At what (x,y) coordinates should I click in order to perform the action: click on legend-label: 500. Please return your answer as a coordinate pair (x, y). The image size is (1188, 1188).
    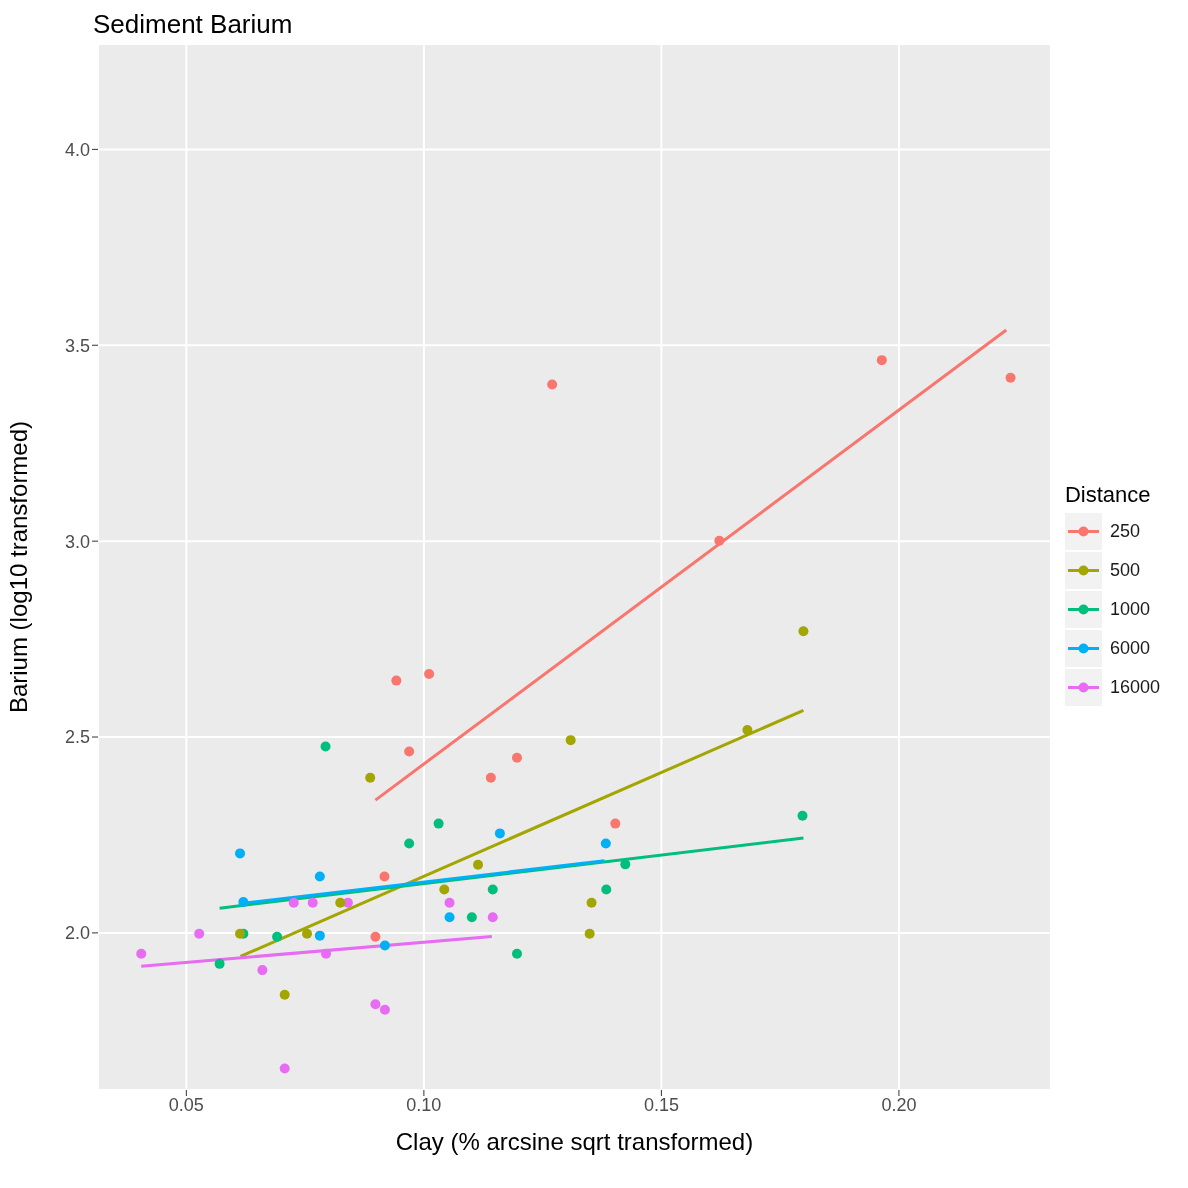
    Looking at the image, I should click on (1124, 570).